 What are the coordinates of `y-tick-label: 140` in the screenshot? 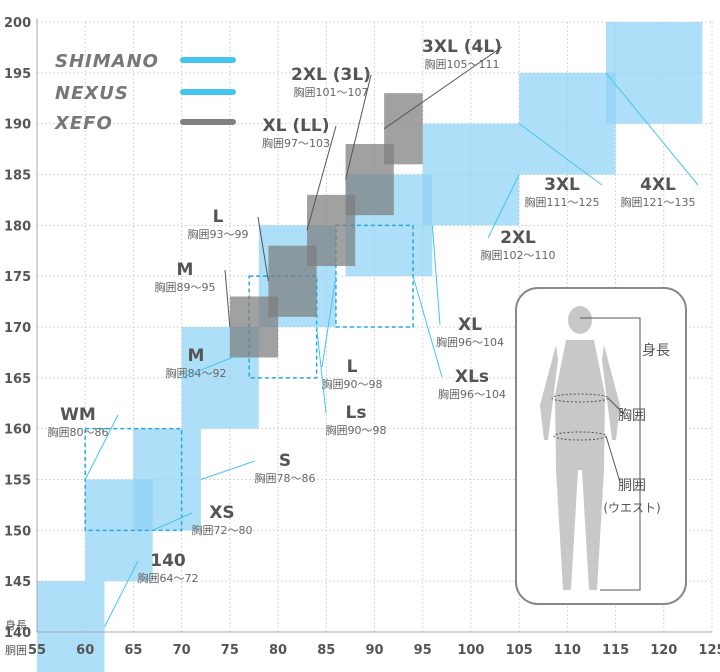 It's located at (17, 633).